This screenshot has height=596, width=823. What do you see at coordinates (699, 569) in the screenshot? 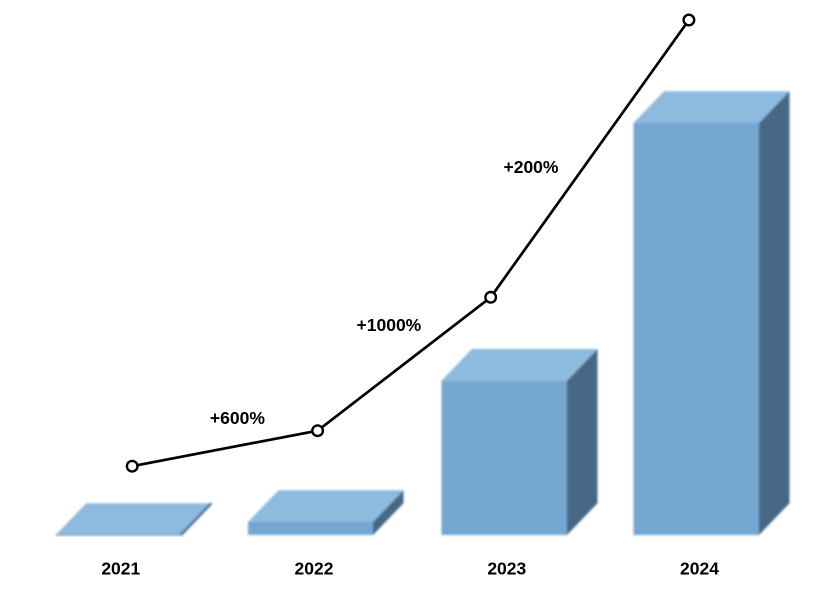
I see `svg-text: 2024` at bounding box center [699, 569].